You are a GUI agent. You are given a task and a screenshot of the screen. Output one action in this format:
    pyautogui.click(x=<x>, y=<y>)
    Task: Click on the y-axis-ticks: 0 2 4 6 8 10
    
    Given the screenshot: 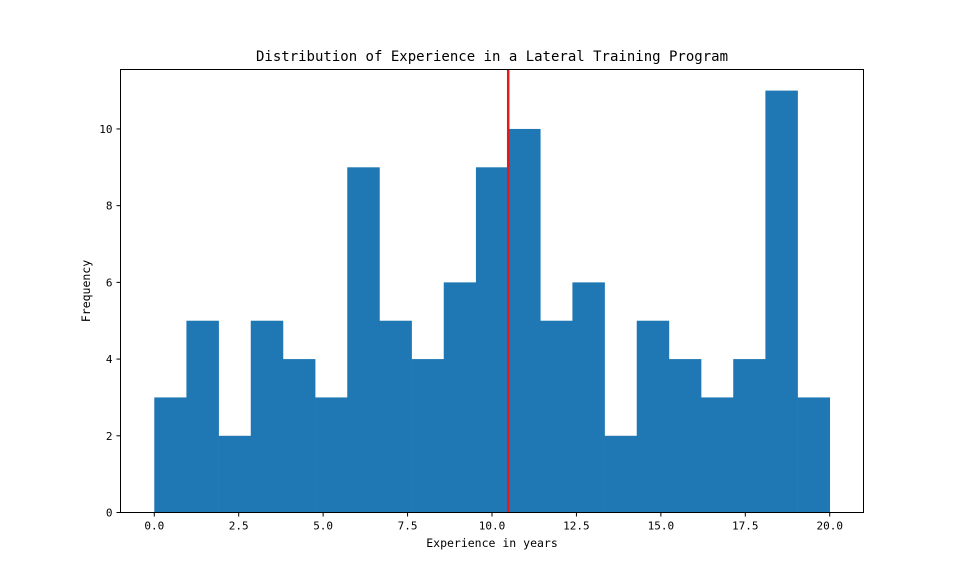 What is the action you would take?
    pyautogui.click(x=110, y=321)
    